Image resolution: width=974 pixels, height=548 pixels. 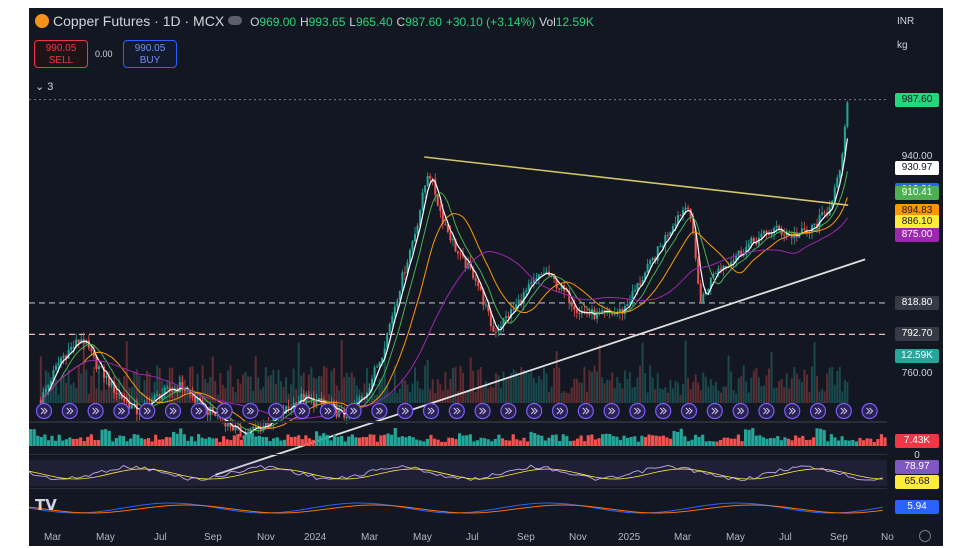 I want to click on buy-button: 990.05 BUY, so click(x=150, y=54).